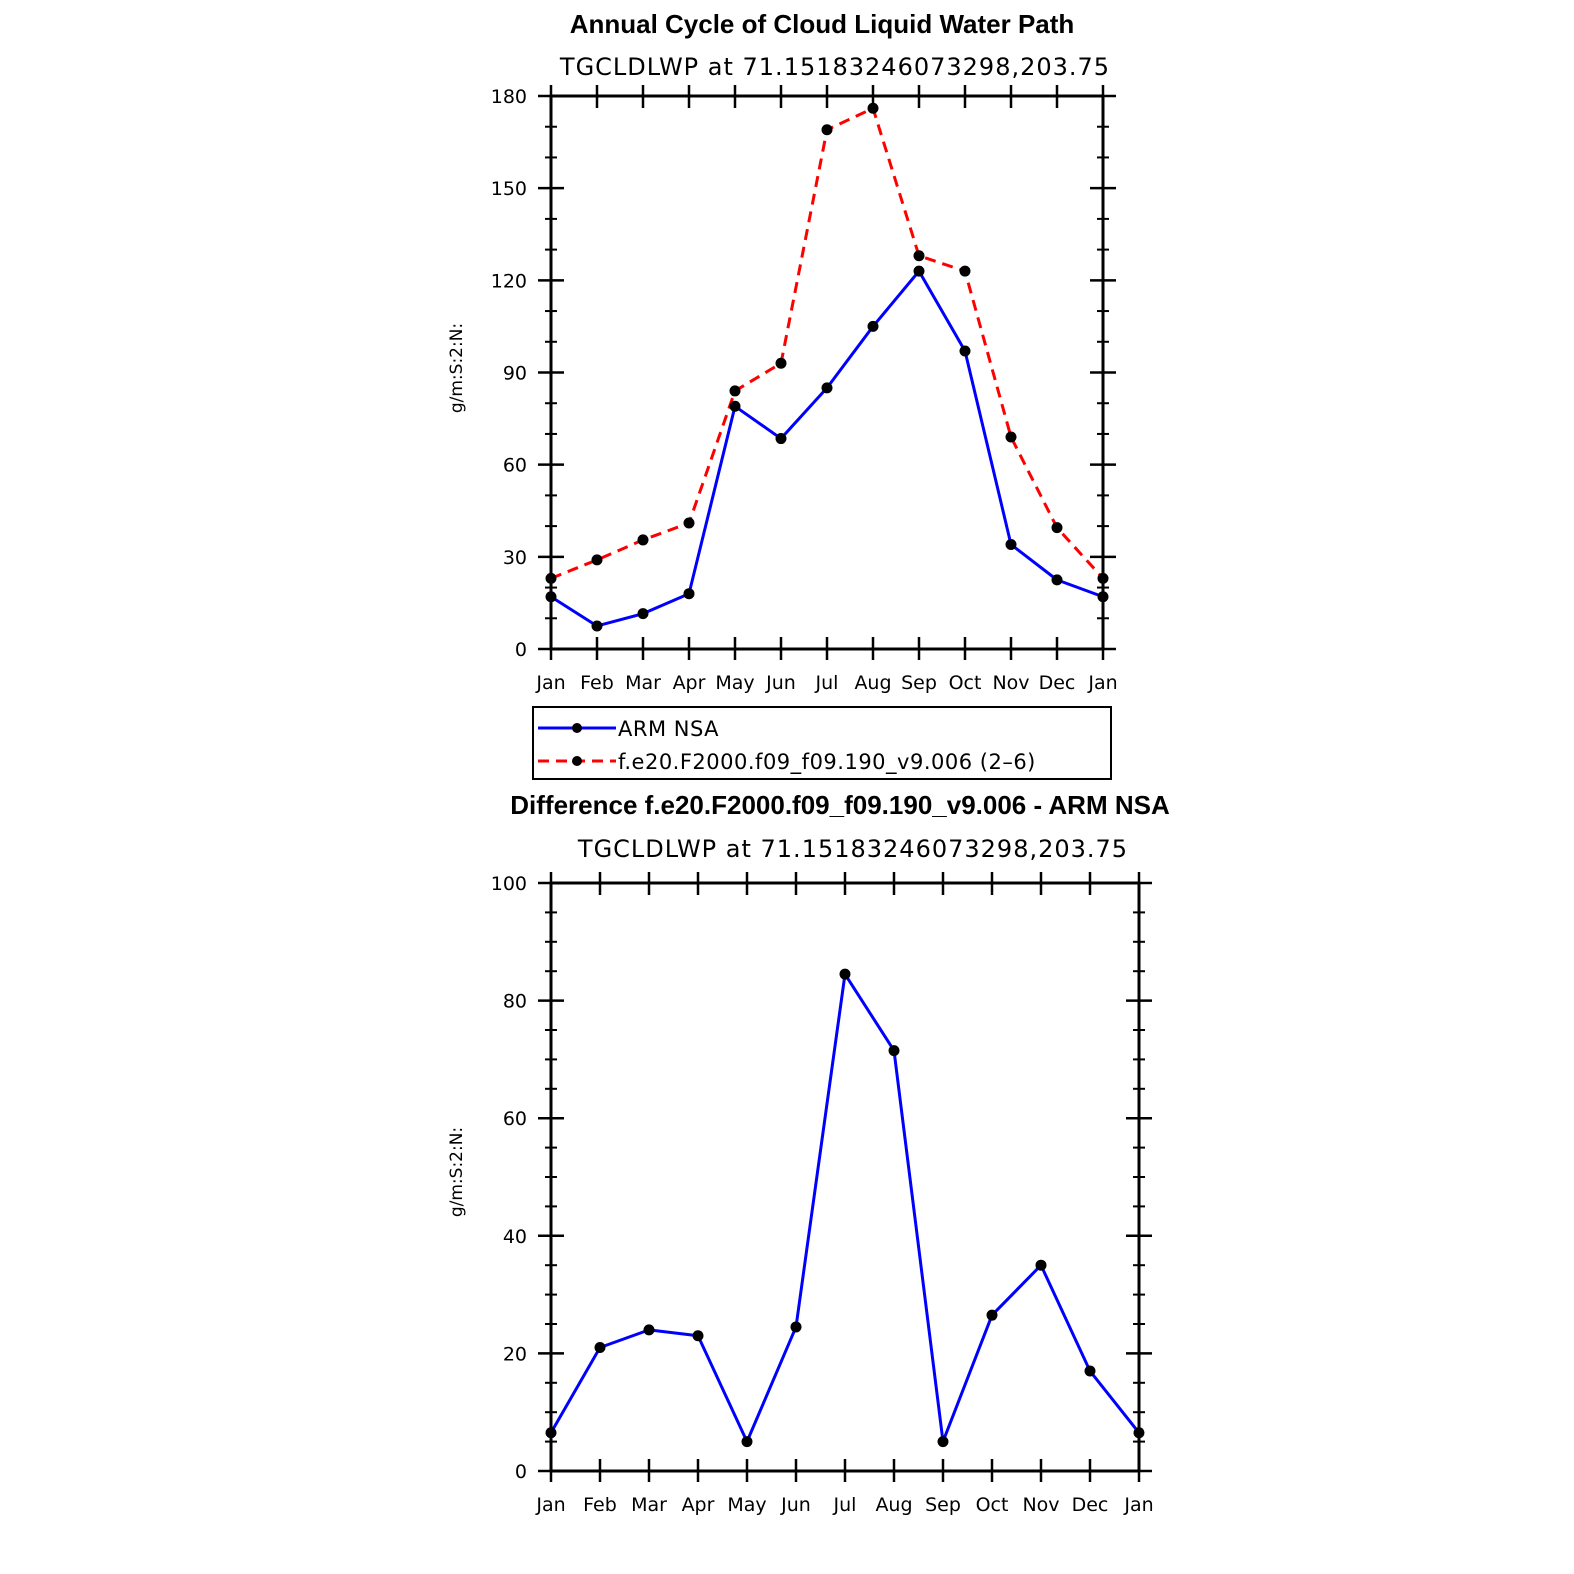 This screenshot has width=1574, height=1574. I want to click on legend-marker-model, so click(577, 761).